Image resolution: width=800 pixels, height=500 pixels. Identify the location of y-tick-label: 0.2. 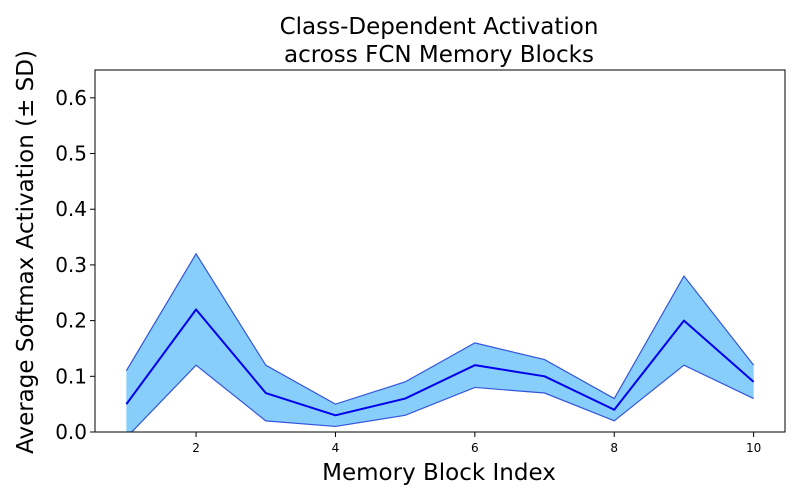
(71, 321).